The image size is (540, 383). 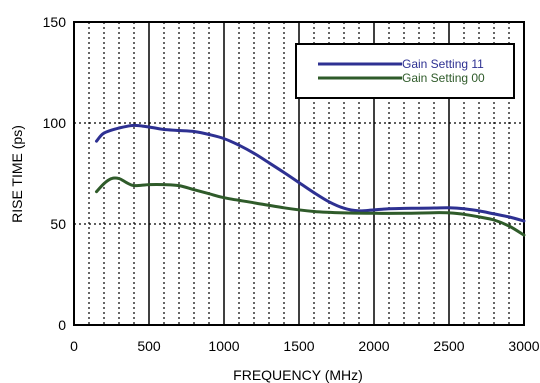 What do you see at coordinates (298, 375) in the screenshot?
I see `x-axis-label: FREQUENCY (MHz)` at bounding box center [298, 375].